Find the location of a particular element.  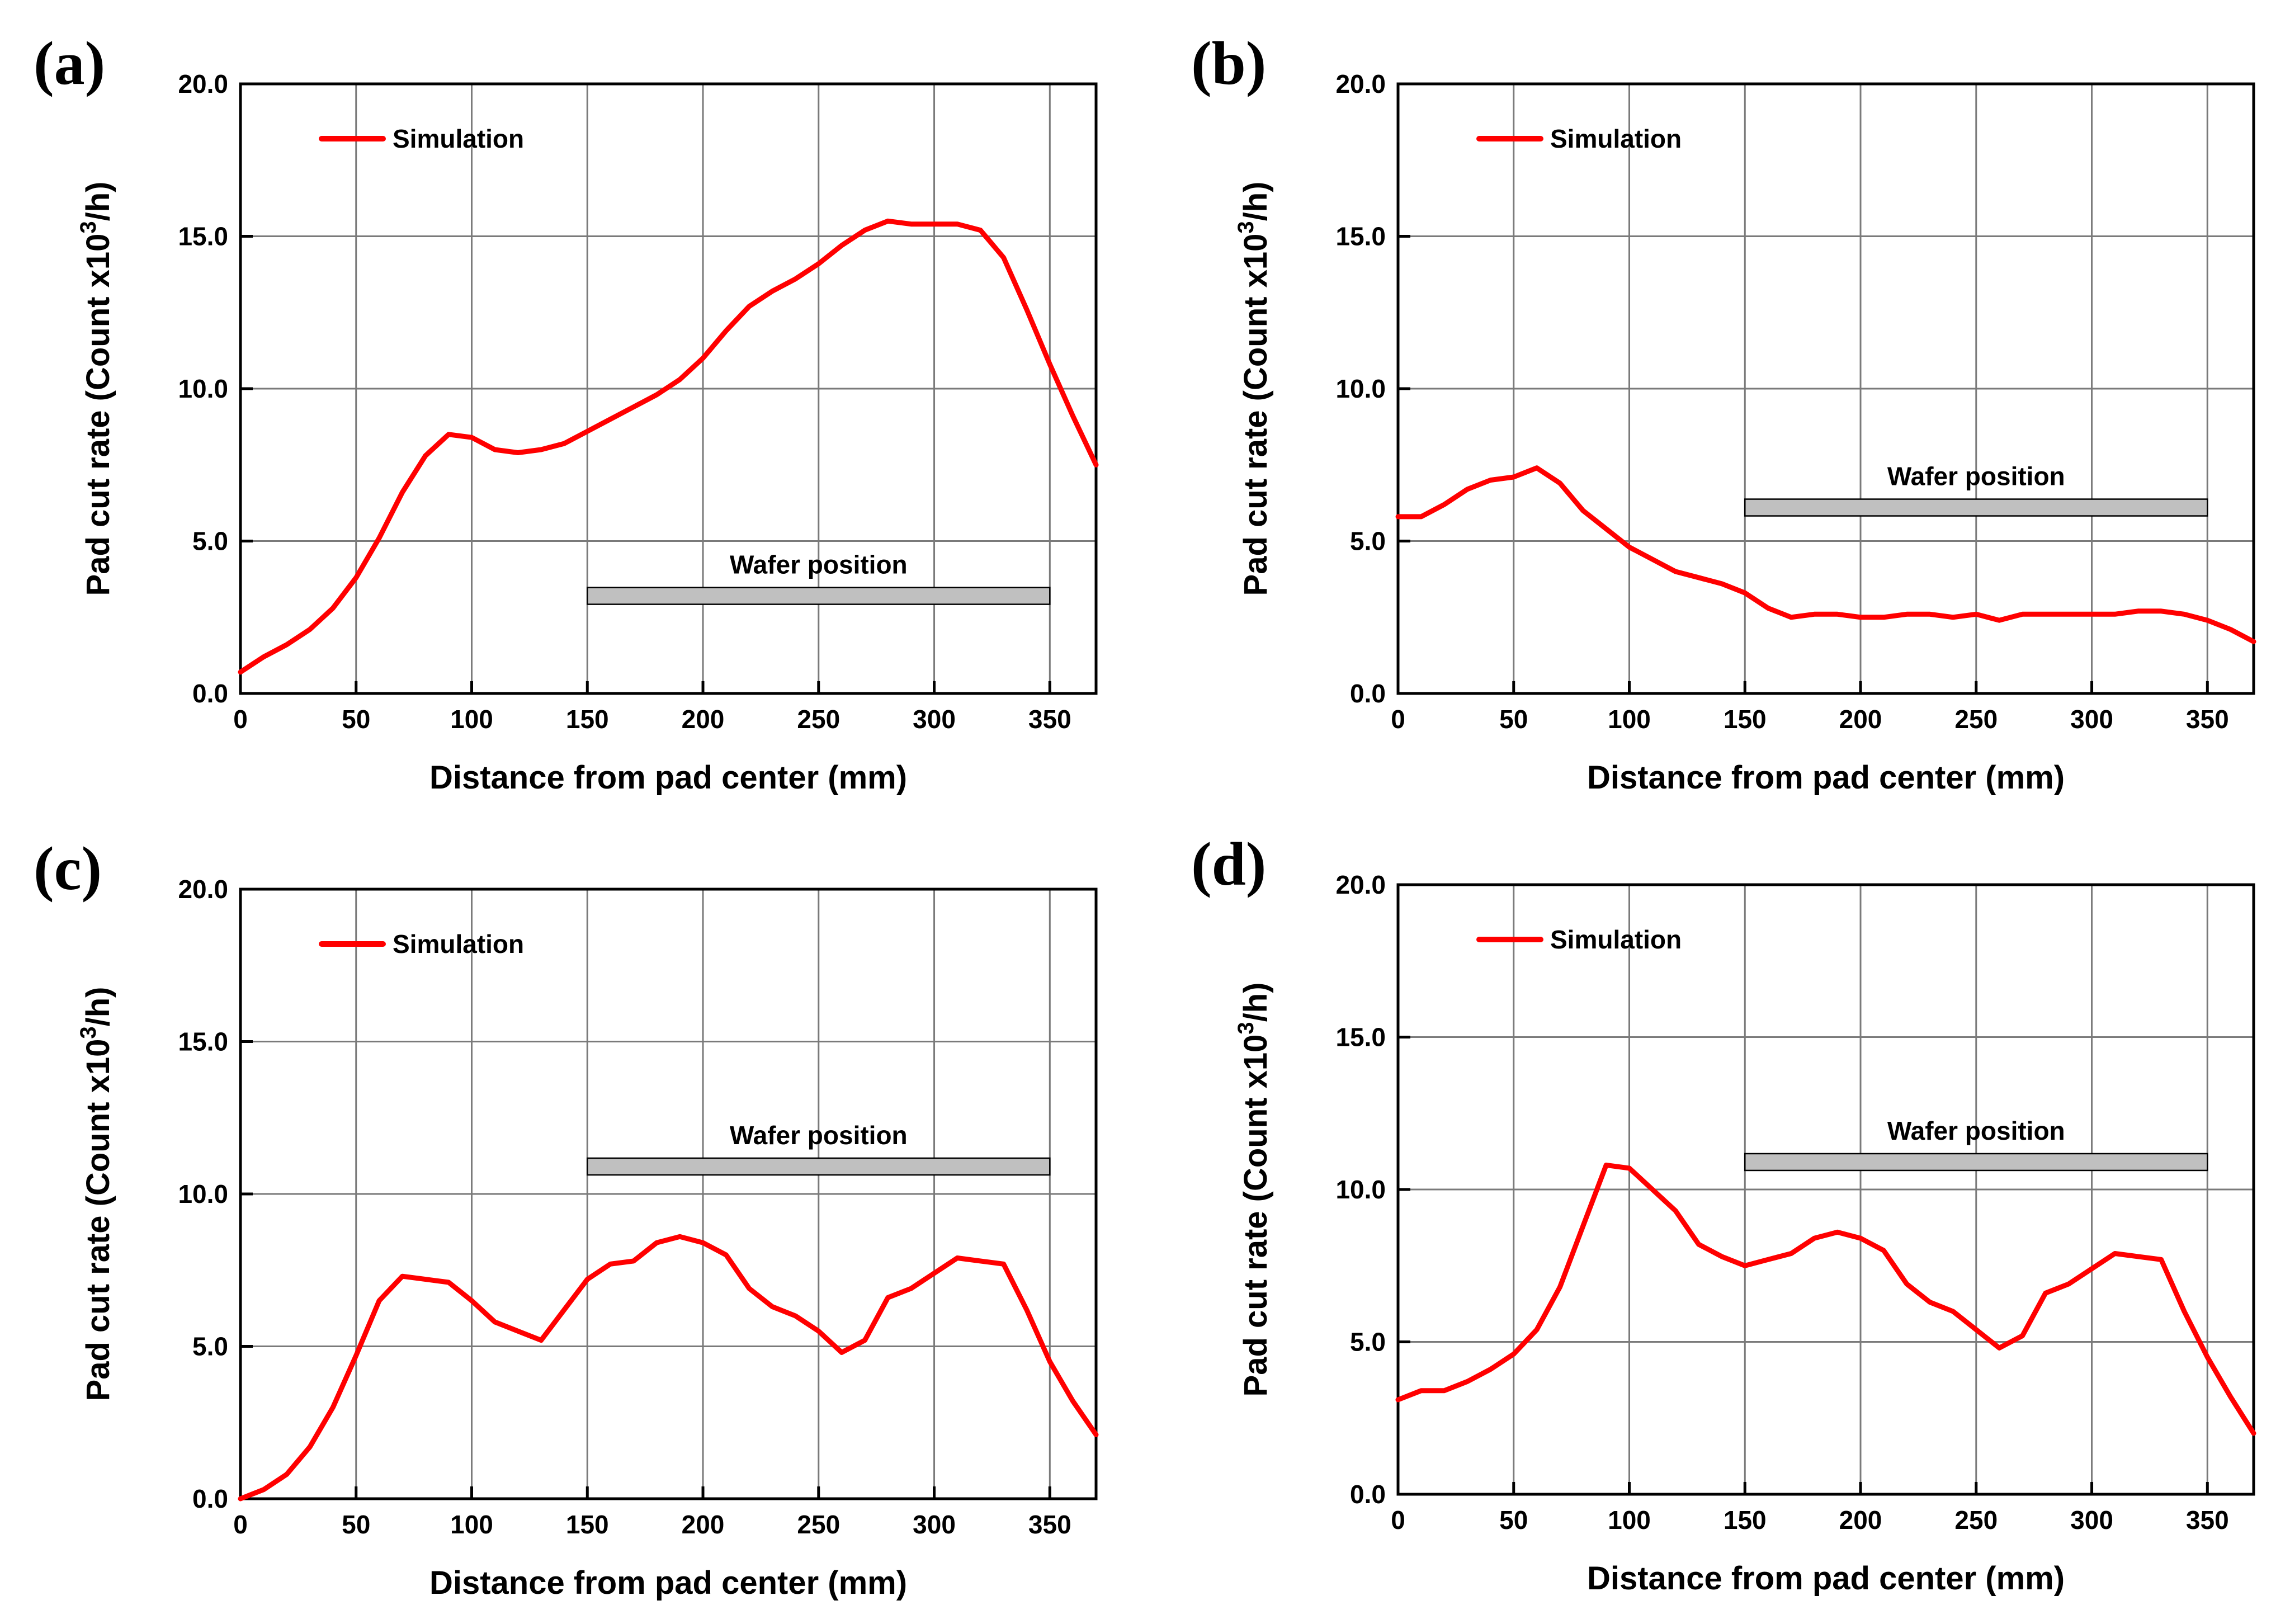

panel-label: (c) is located at coordinates (68, 868).